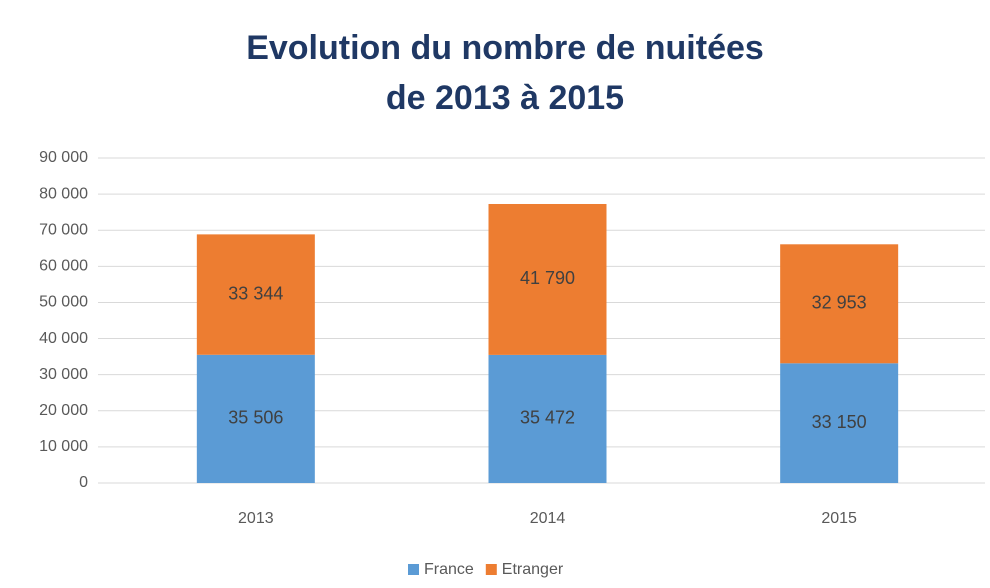 This screenshot has height=588, width=990. What do you see at coordinates (63, 229) in the screenshot?
I see `y-tick-label: 70 000` at bounding box center [63, 229].